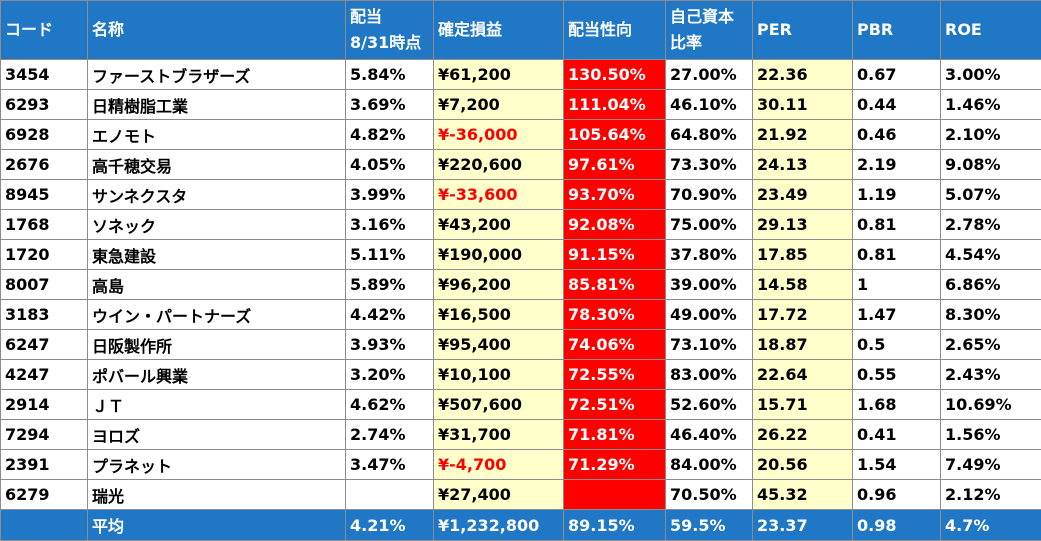 The image size is (1041, 541). I want to click on cell-gain: ¥31,700, so click(498, 434).